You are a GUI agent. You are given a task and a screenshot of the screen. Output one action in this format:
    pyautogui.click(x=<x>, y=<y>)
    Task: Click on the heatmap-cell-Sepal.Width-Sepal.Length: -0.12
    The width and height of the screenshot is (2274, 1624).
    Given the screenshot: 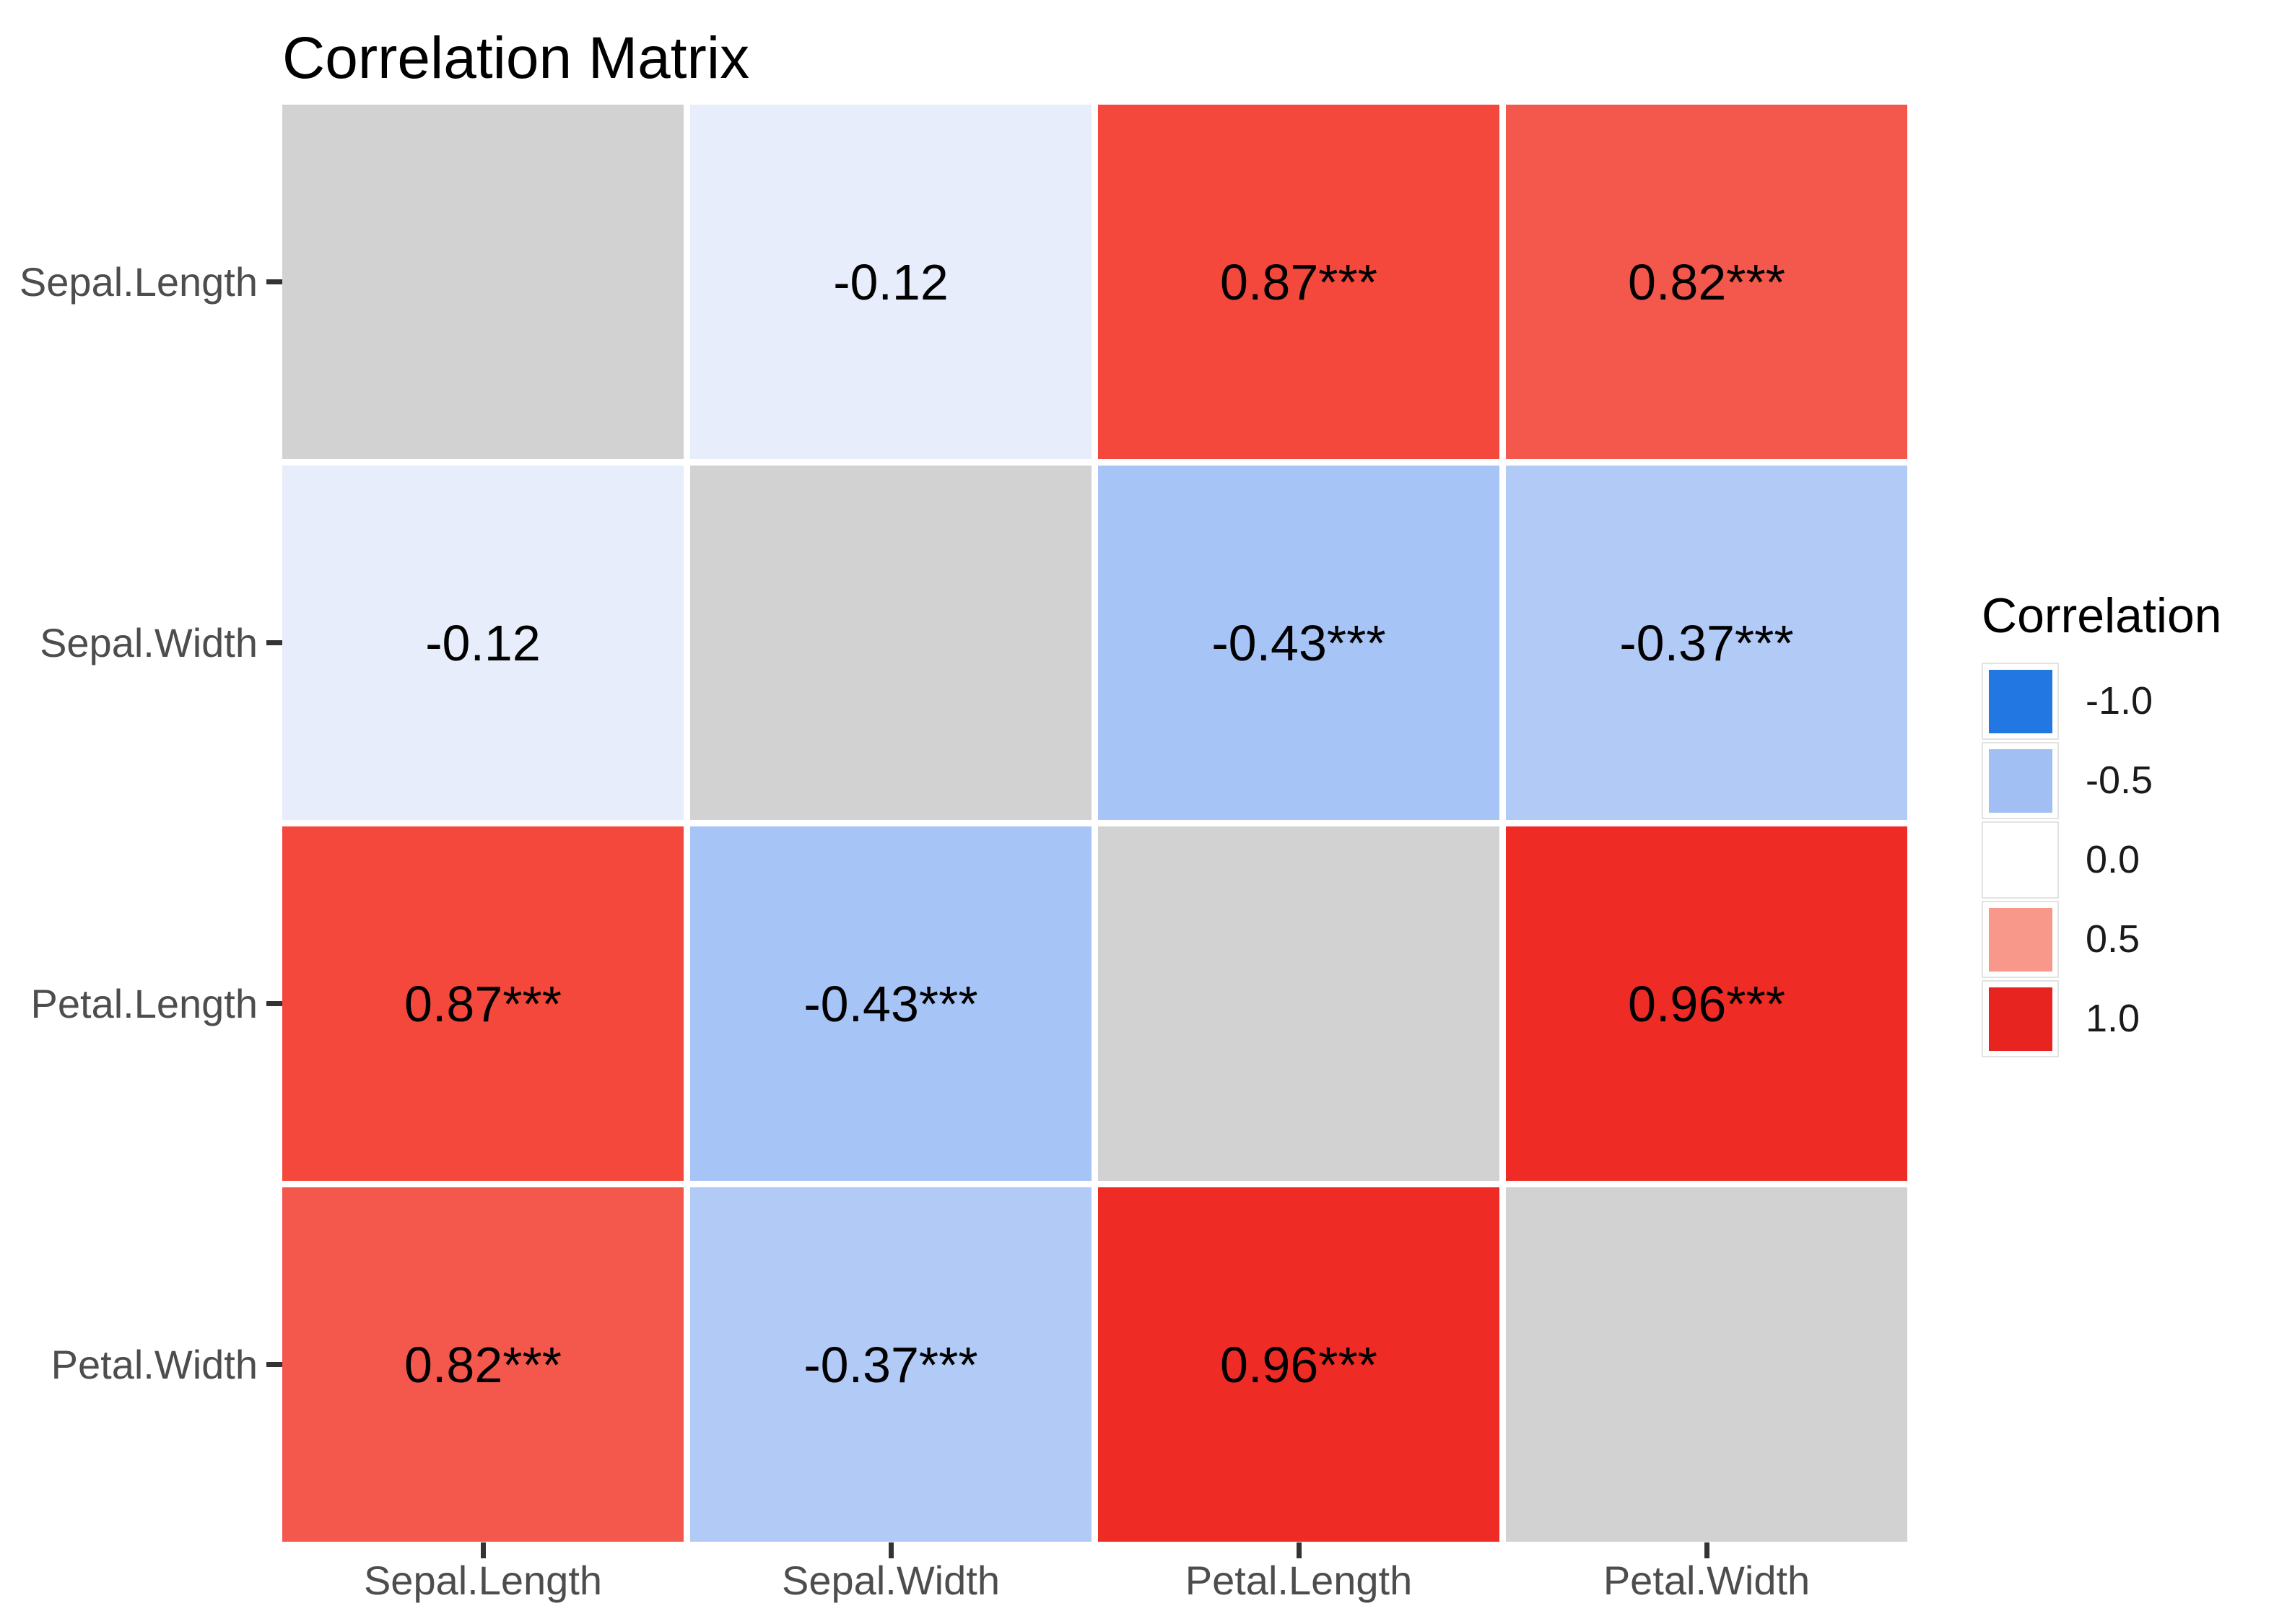 What is the action you would take?
    pyautogui.click(x=483, y=643)
    